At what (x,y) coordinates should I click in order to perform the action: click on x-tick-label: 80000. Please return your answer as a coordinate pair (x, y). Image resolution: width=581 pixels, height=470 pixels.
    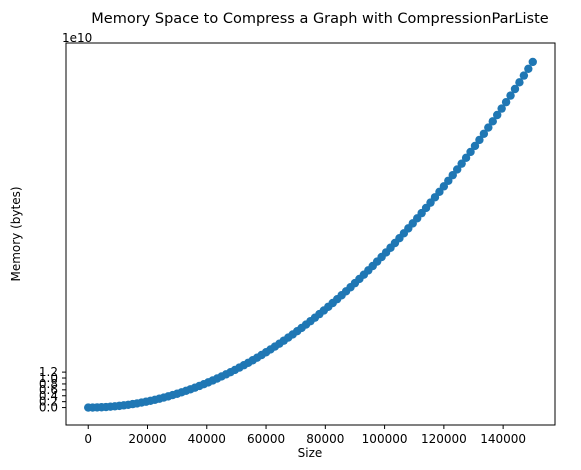
    Looking at the image, I should click on (325, 439).